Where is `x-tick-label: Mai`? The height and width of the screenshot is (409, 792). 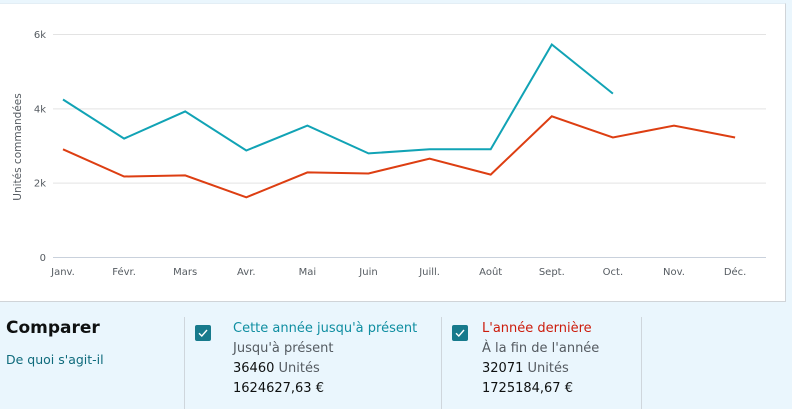 x-tick-label: Mai is located at coordinates (308, 272).